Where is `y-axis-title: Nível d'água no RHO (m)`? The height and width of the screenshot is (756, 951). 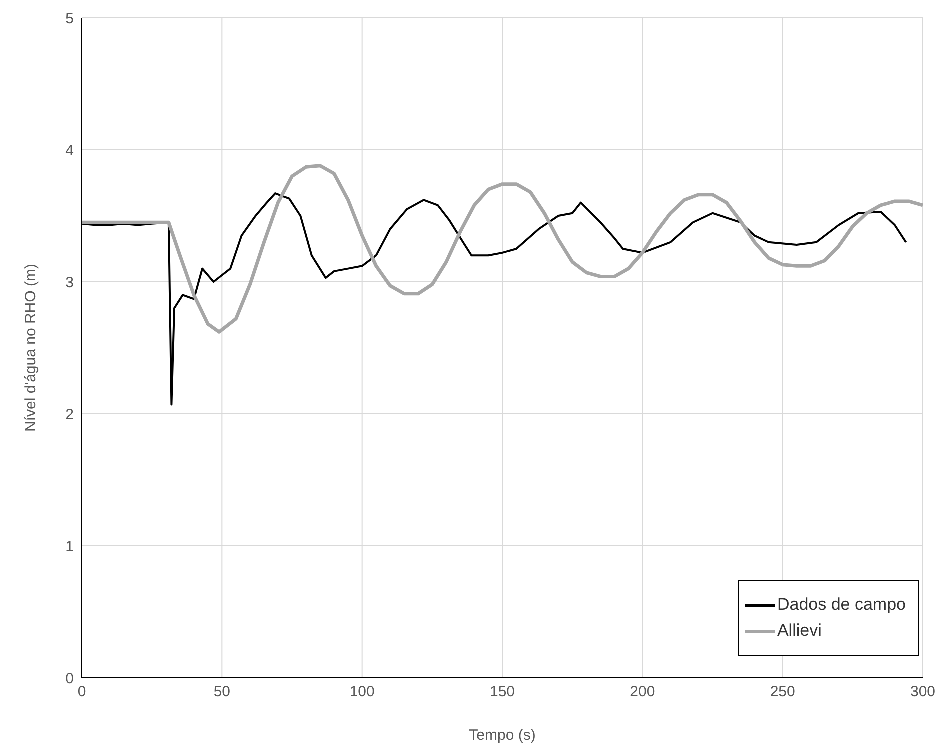
y-axis-title: Nível d'água no RHO (m) is located at coordinates (31, 348).